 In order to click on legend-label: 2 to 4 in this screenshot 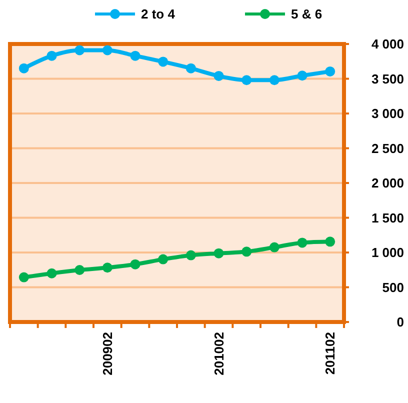, I will do `click(158, 14)`.